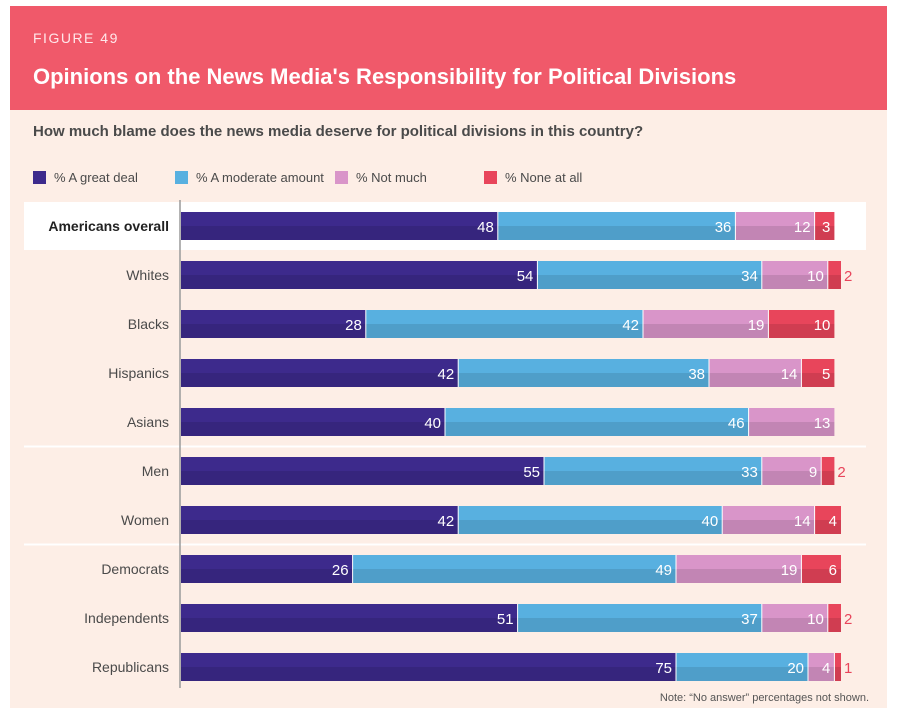 The image size is (897, 714). Describe the element at coordinates (696, 374) in the screenshot. I see `data-label-a-moderate-amount-hispanics: 38` at that location.